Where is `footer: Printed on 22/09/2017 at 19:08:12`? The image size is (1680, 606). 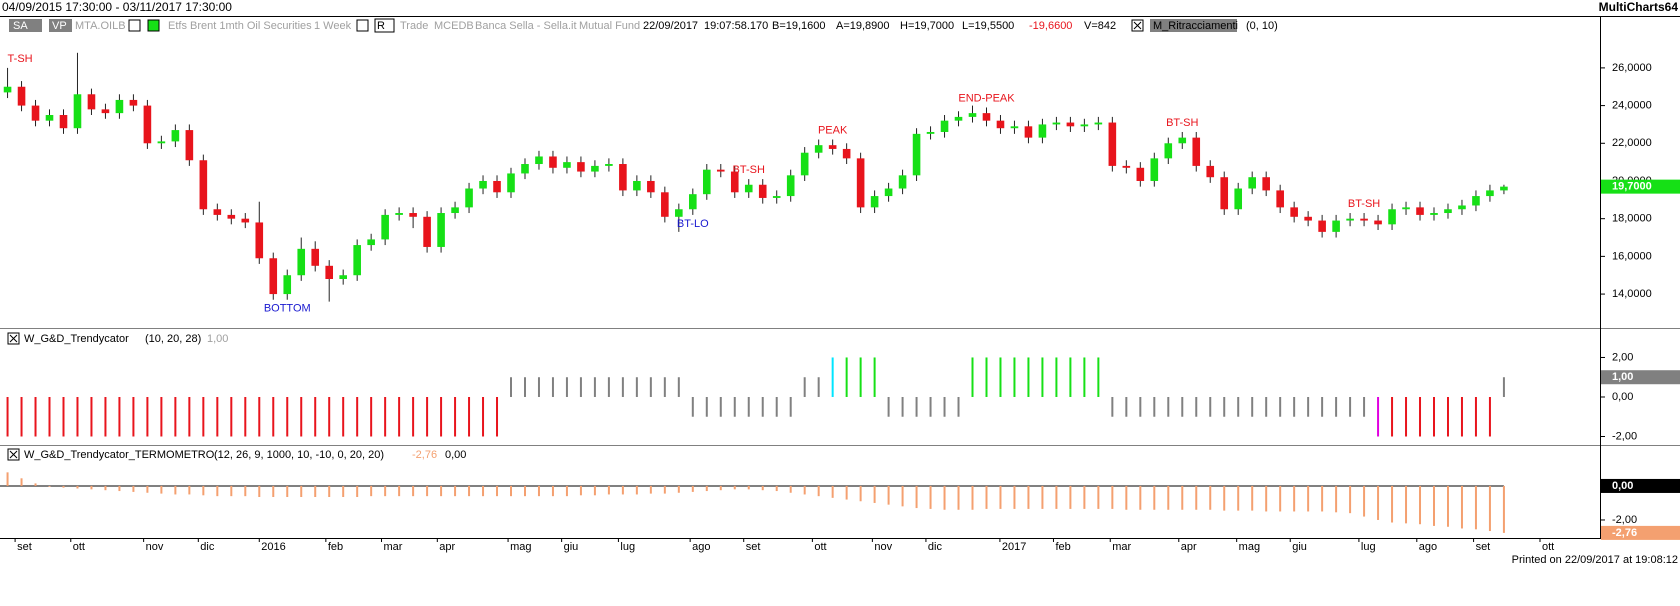
footer: Printed on 22/09/2017 at 19:08:12 is located at coordinates (1595, 560).